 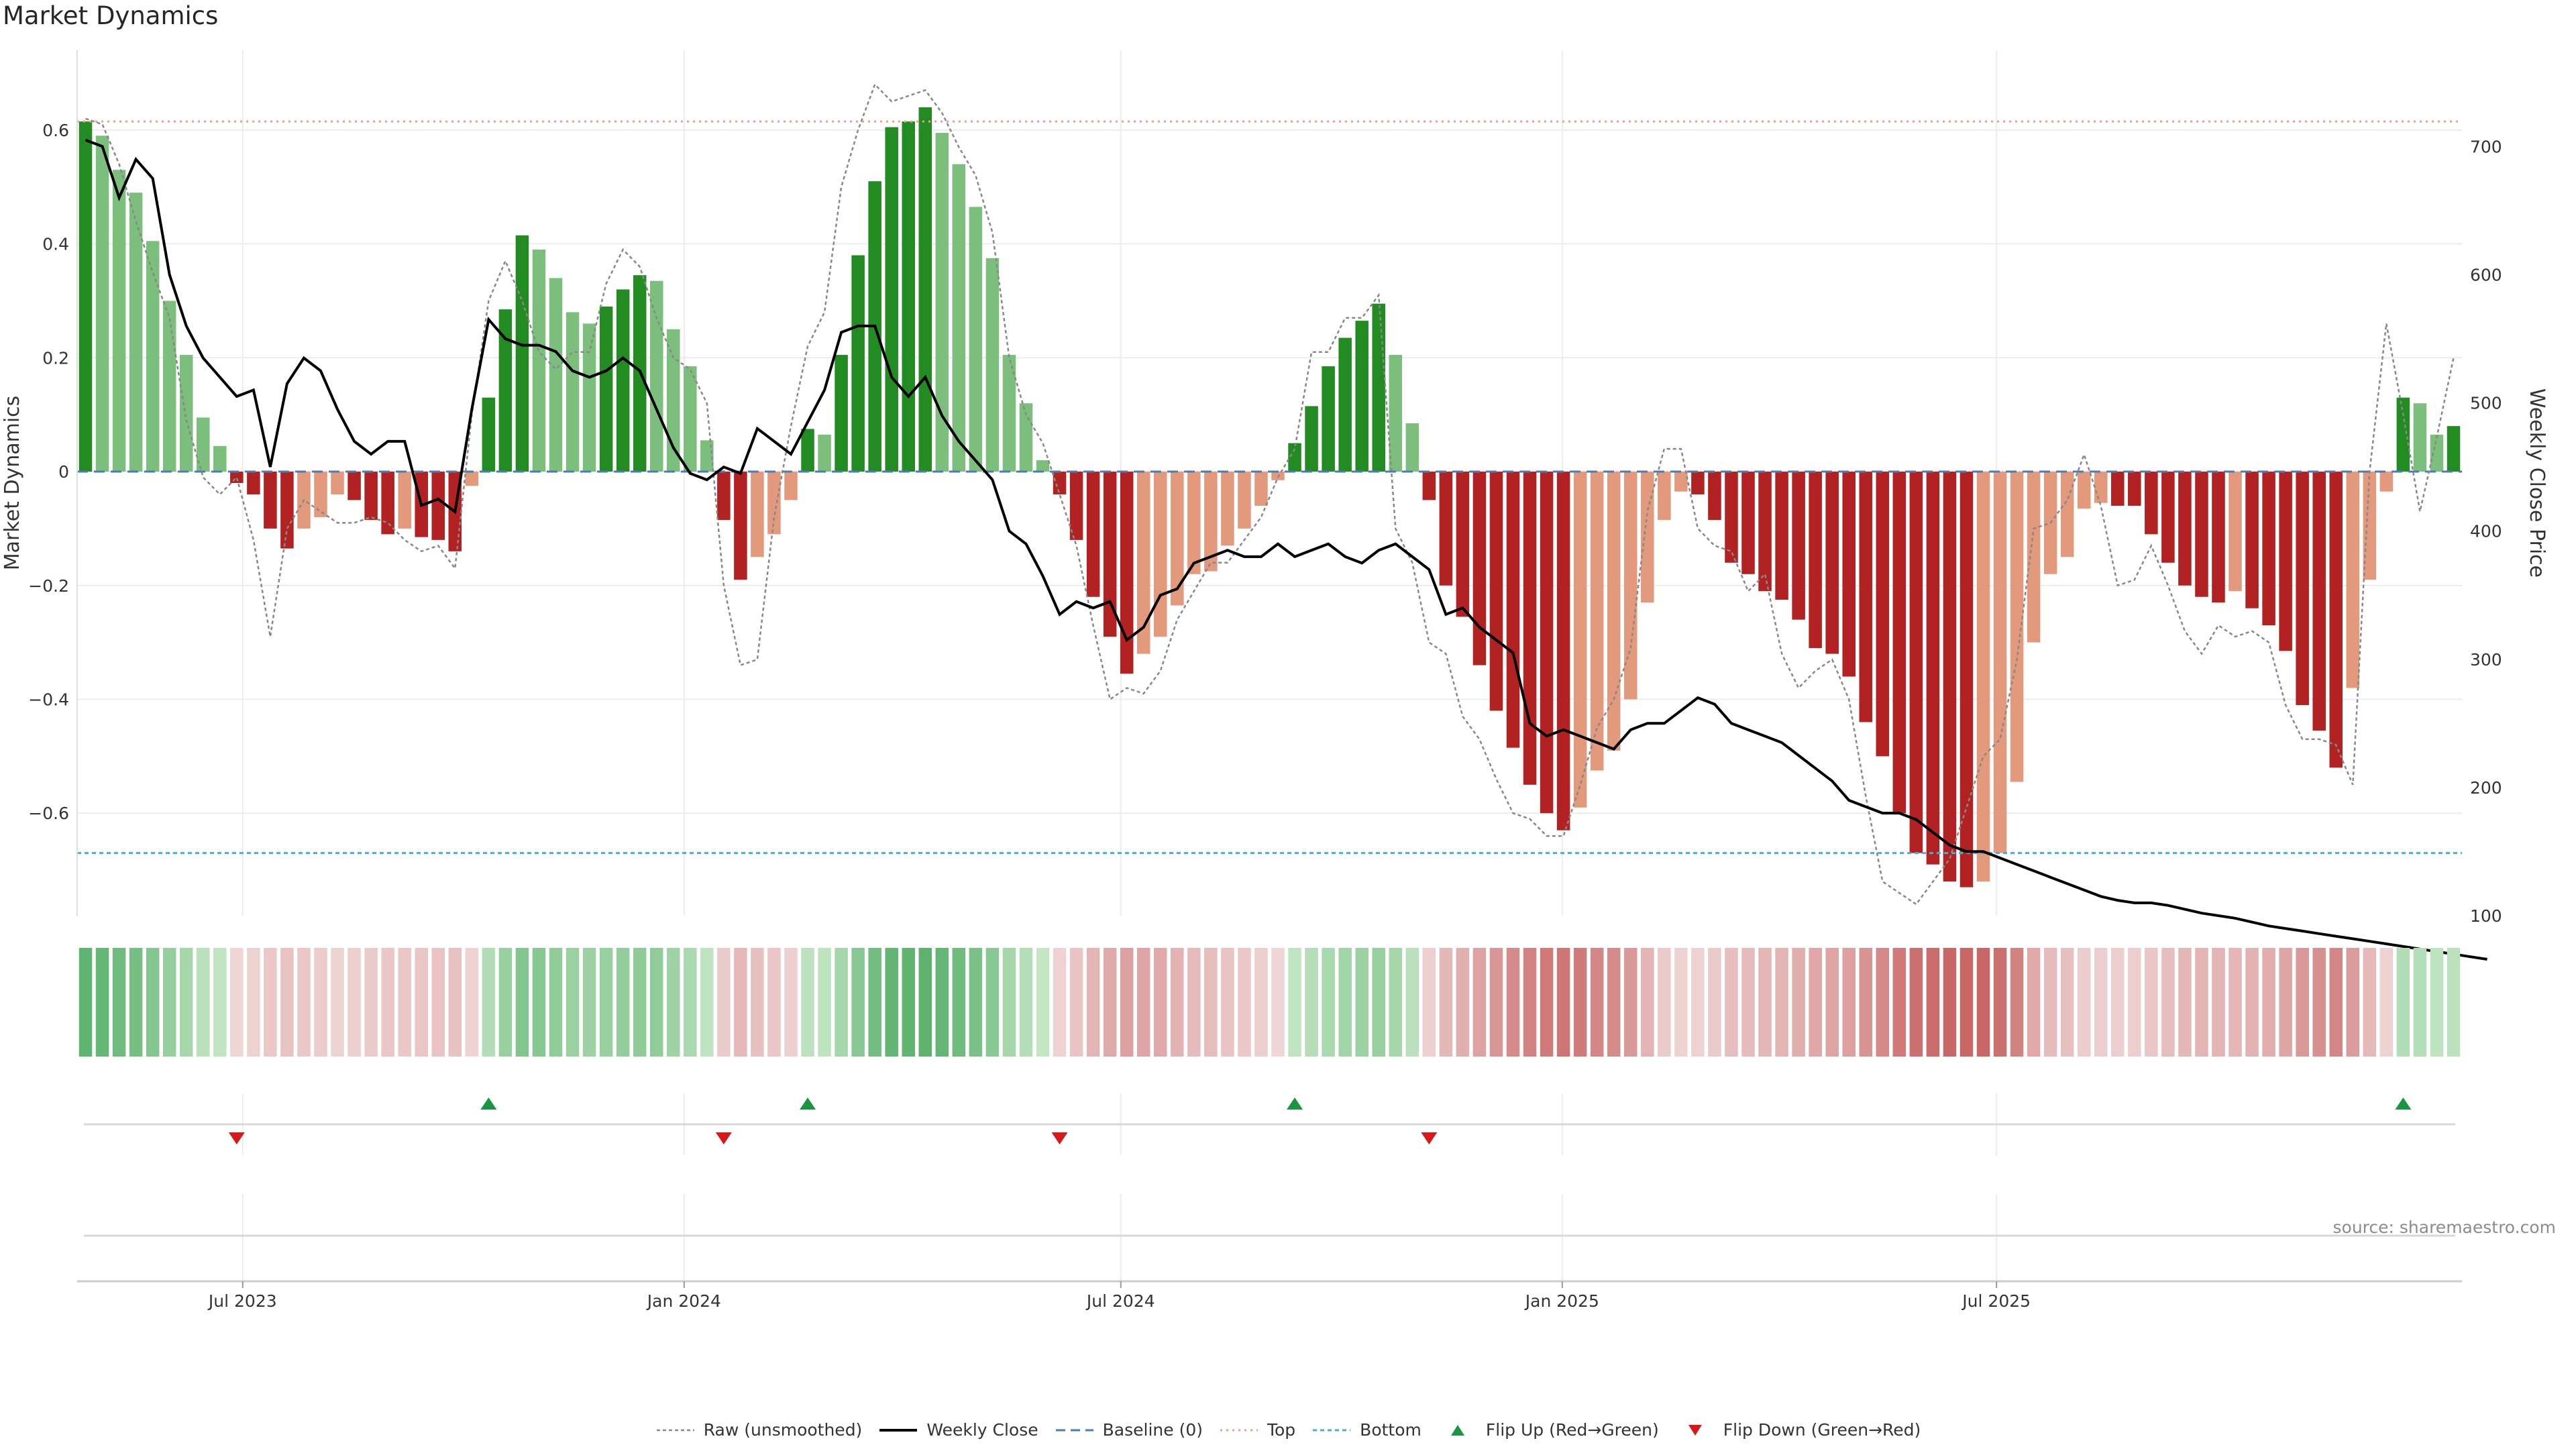 I want to click on bottom-legend-icon, so click(x=1332, y=1430).